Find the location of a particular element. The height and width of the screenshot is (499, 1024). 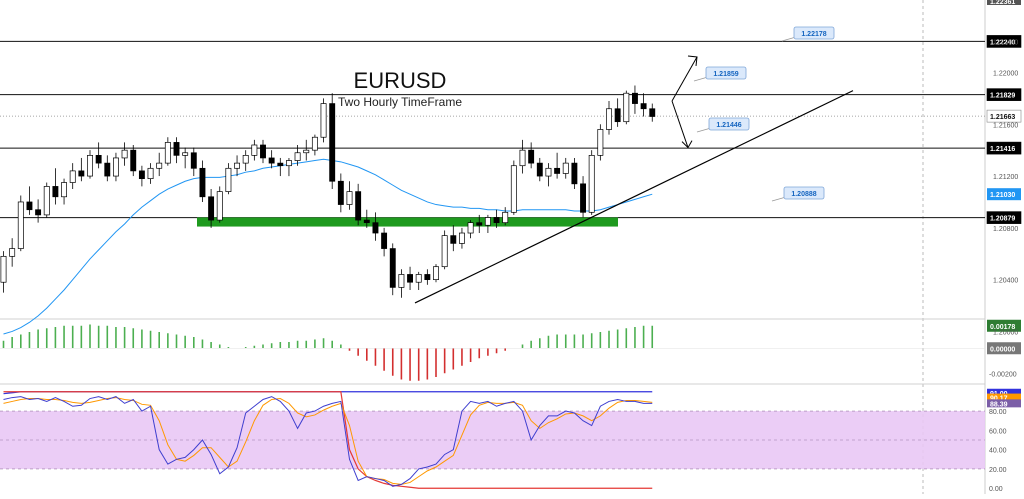

stochastic-tick: 0.00 is located at coordinates (996, 489).